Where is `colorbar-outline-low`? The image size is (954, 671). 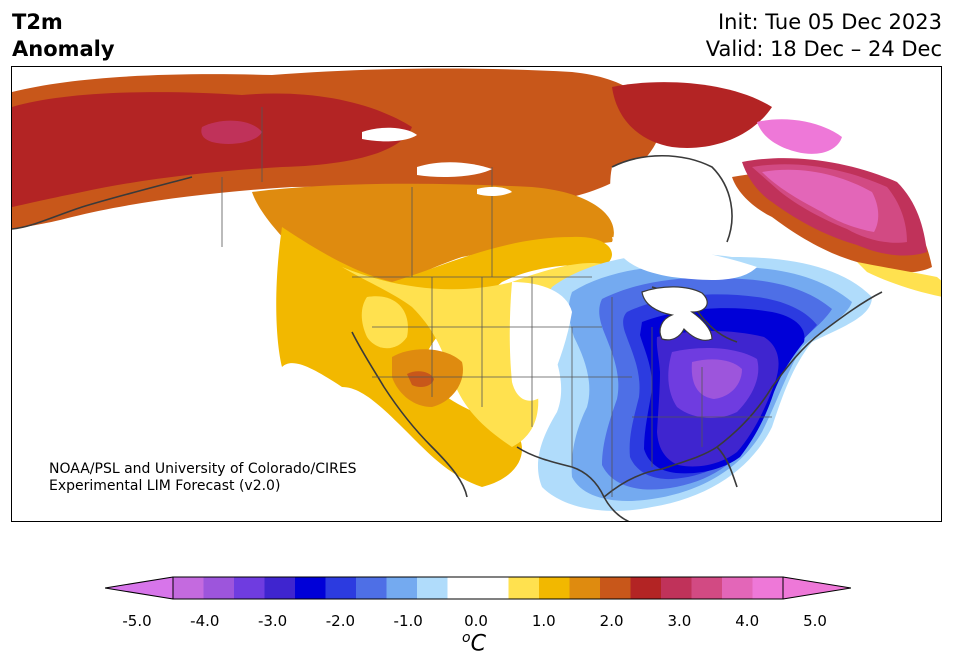 colorbar-outline-low is located at coordinates (139, 588).